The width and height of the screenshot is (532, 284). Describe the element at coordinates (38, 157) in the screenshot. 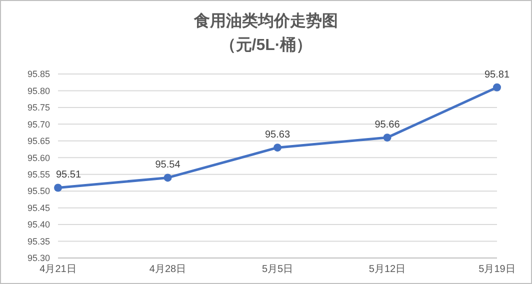

I see `y-tick-label: 95.60` at that location.